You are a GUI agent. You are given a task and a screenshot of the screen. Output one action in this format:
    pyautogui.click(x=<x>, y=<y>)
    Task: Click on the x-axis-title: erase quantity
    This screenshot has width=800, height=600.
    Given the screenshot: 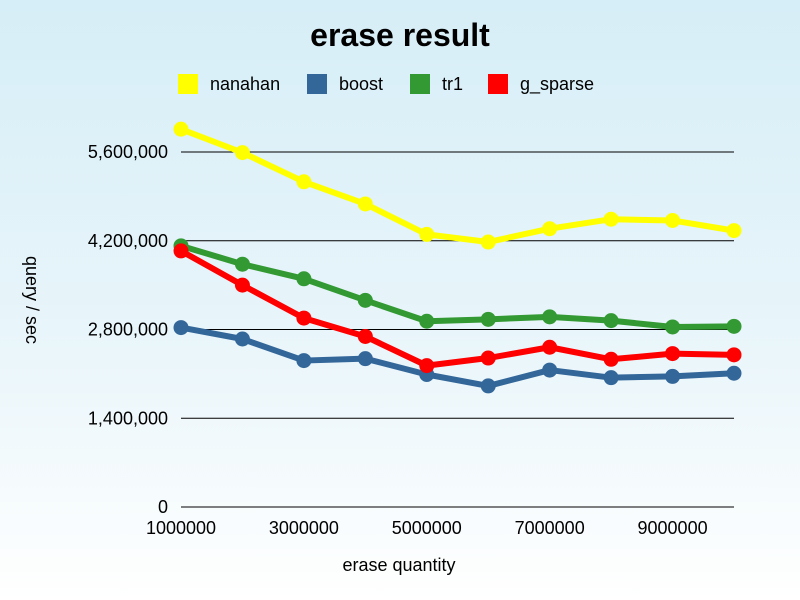 What is the action you would take?
    pyautogui.click(x=398, y=565)
    